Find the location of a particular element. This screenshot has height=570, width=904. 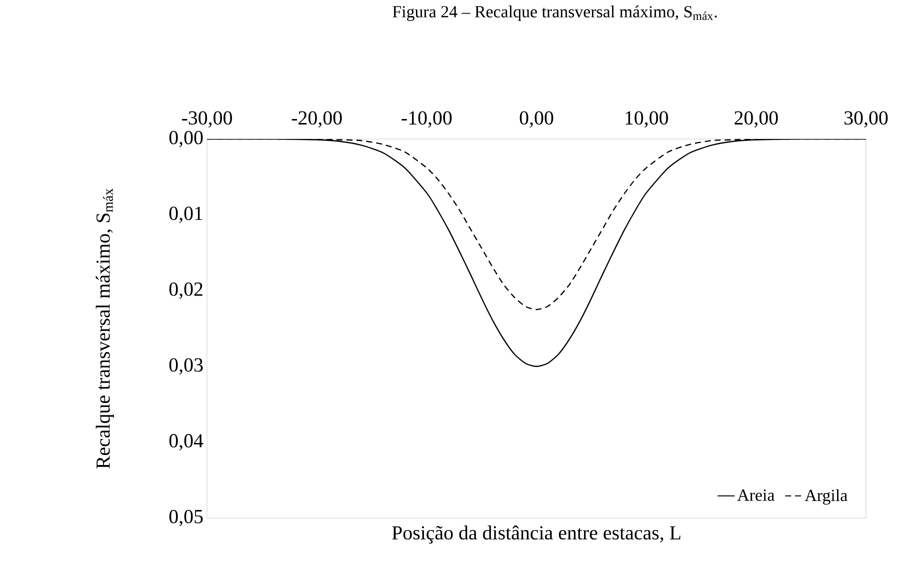

y-tick-label: 0,03 is located at coordinates (186, 366).